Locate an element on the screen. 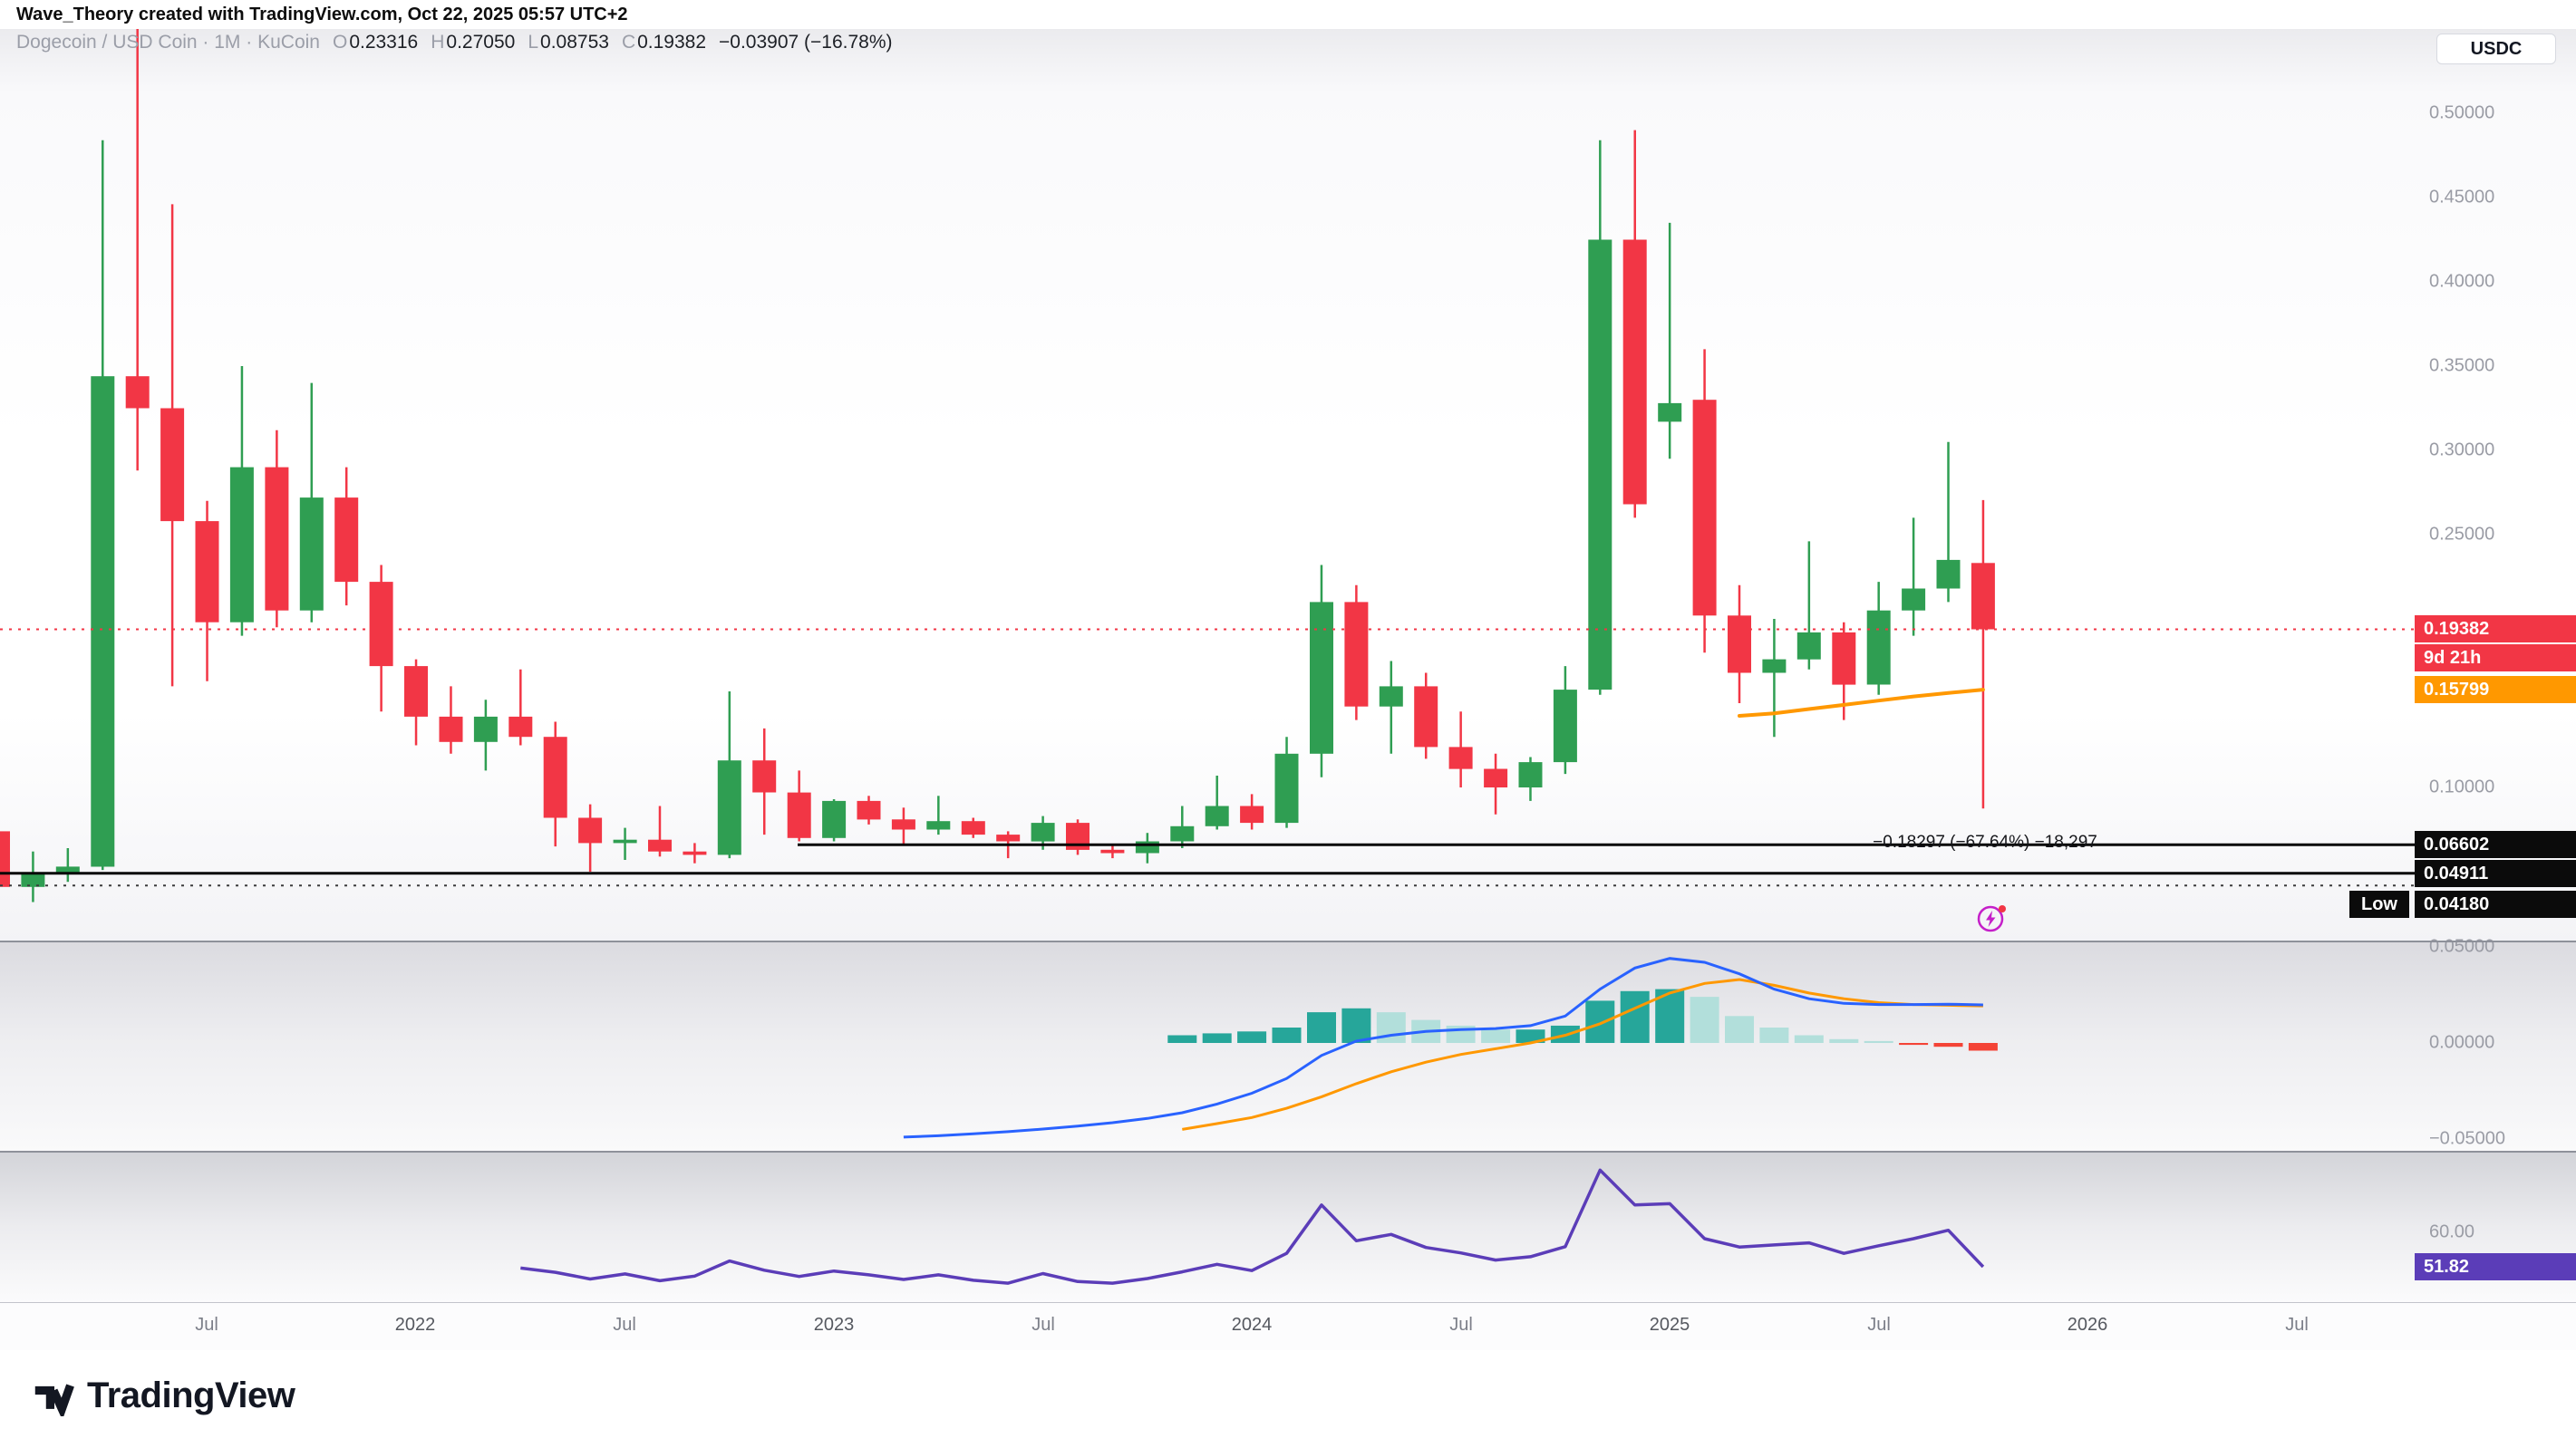 Image resolution: width=2576 pixels, height=1448 pixels. tradingview-logo-text: TradingView is located at coordinates (191, 1395).